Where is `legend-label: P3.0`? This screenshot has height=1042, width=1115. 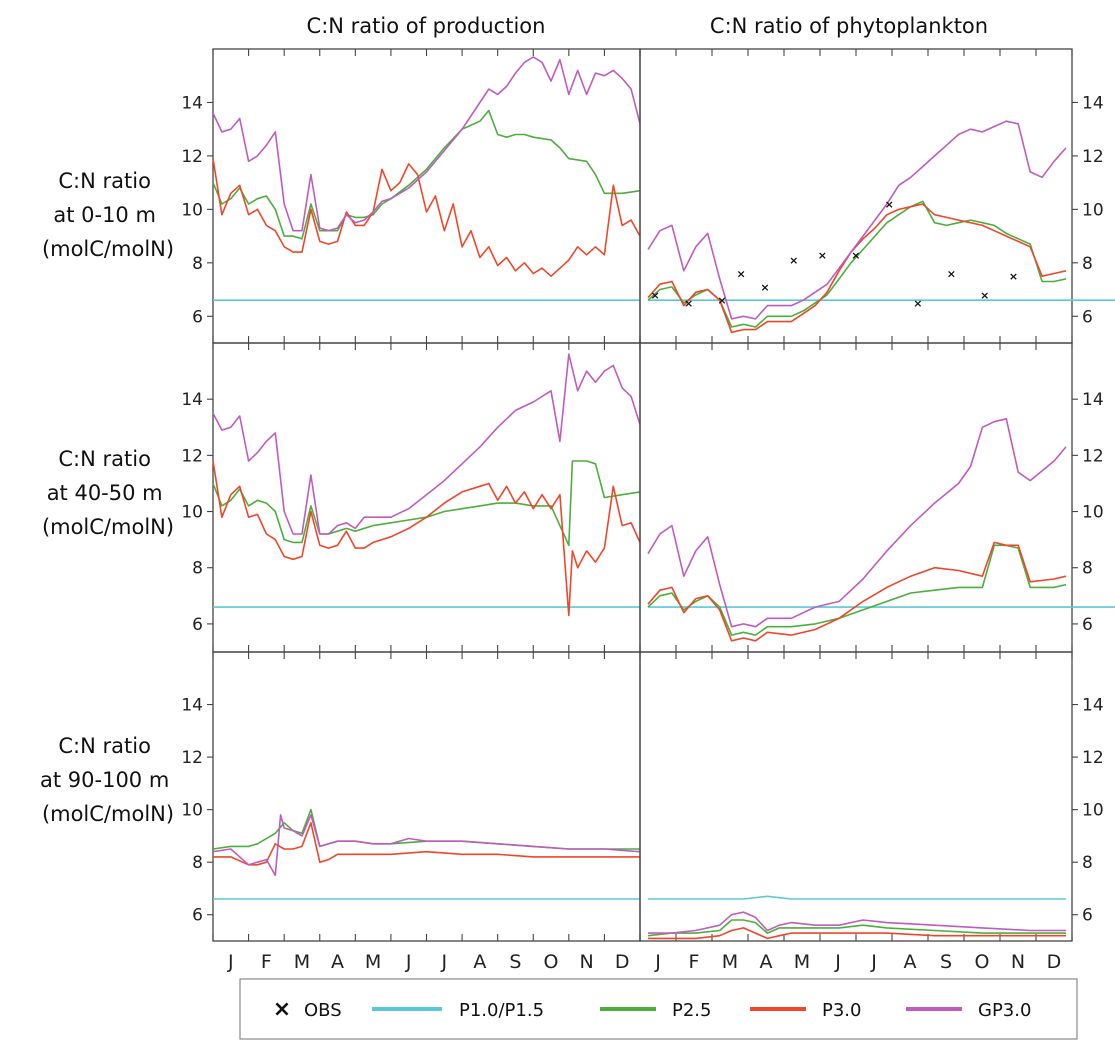
legend-label: P3.0 is located at coordinates (841, 1010).